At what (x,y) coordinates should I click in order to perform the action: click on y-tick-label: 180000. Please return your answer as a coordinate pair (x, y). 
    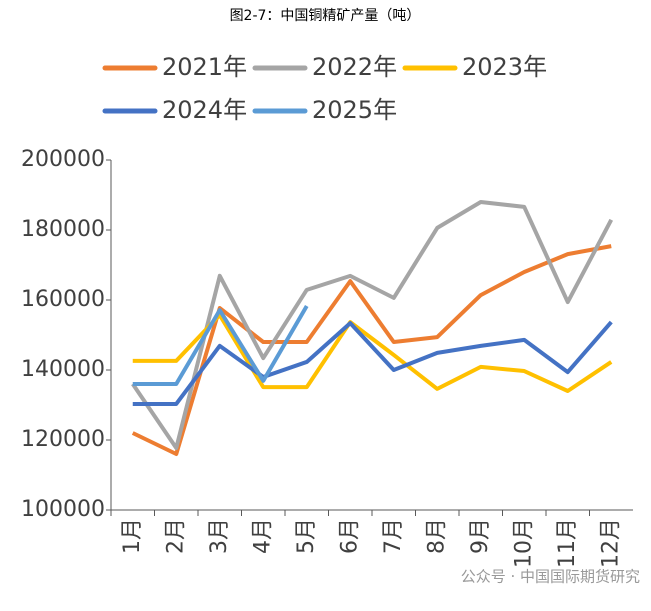
    Looking at the image, I should click on (63, 229).